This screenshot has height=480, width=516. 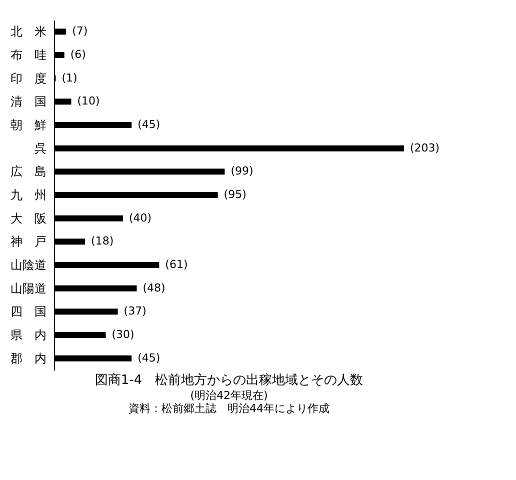 What do you see at coordinates (28, 195) in the screenshot?
I see `y-tick-label: 九 州` at bounding box center [28, 195].